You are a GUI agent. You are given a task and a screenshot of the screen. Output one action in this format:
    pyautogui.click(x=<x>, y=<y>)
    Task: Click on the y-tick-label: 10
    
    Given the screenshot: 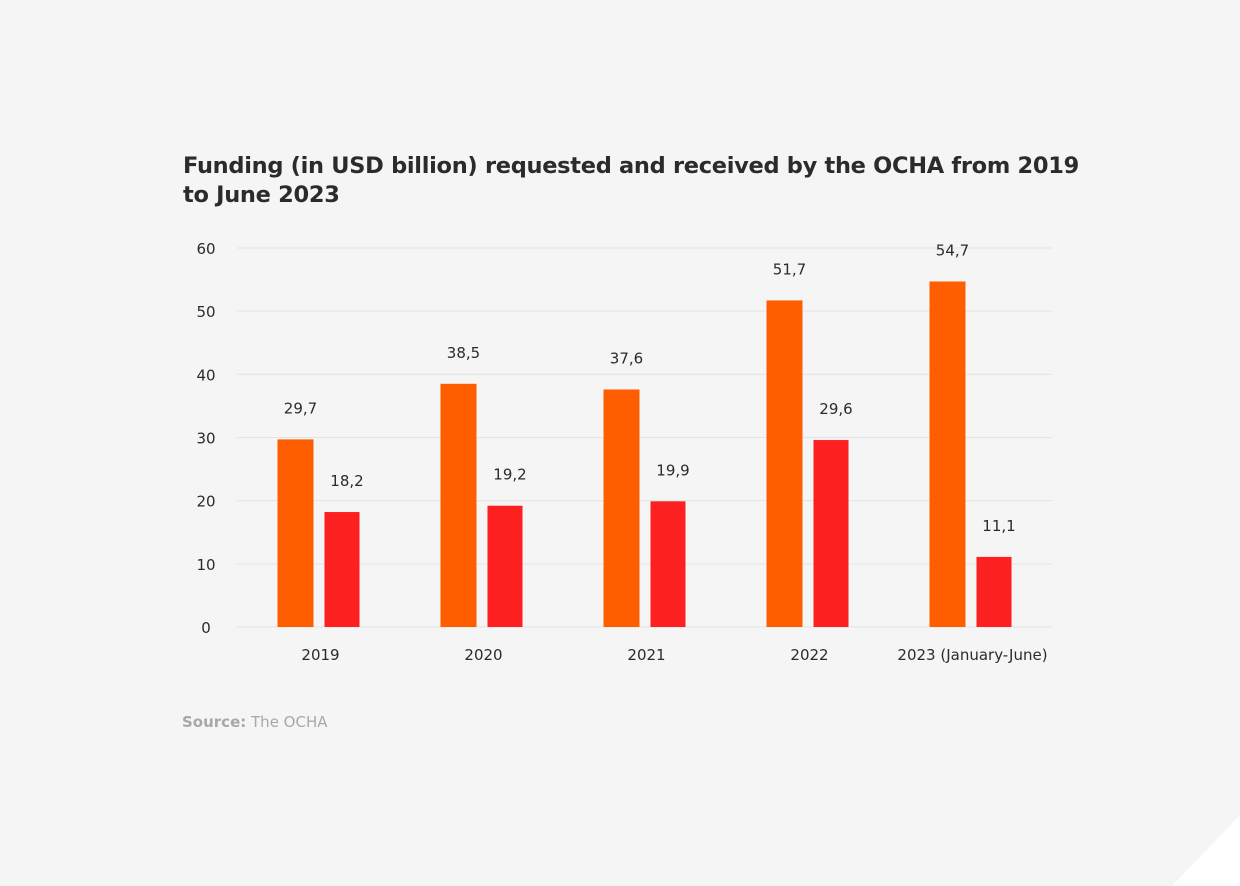 What is the action you would take?
    pyautogui.click(x=205, y=565)
    